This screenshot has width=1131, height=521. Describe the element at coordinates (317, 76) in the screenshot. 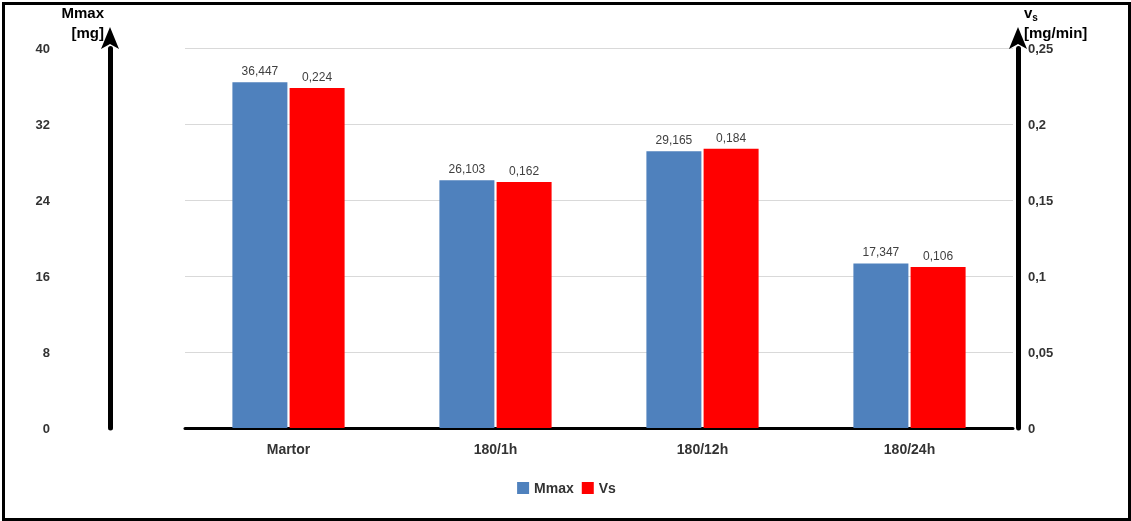

I see `data-label: 0,224` at that location.